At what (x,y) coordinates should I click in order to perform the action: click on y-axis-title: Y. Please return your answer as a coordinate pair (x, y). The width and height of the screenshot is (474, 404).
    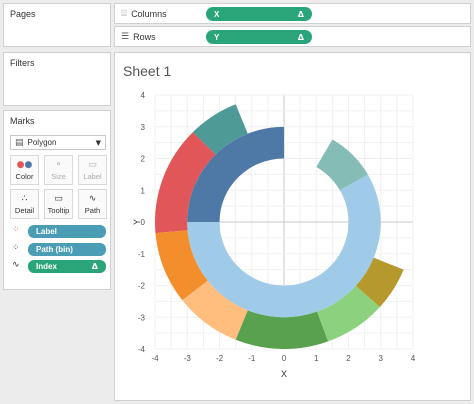
    Looking at the image, I should click on (137, 222).